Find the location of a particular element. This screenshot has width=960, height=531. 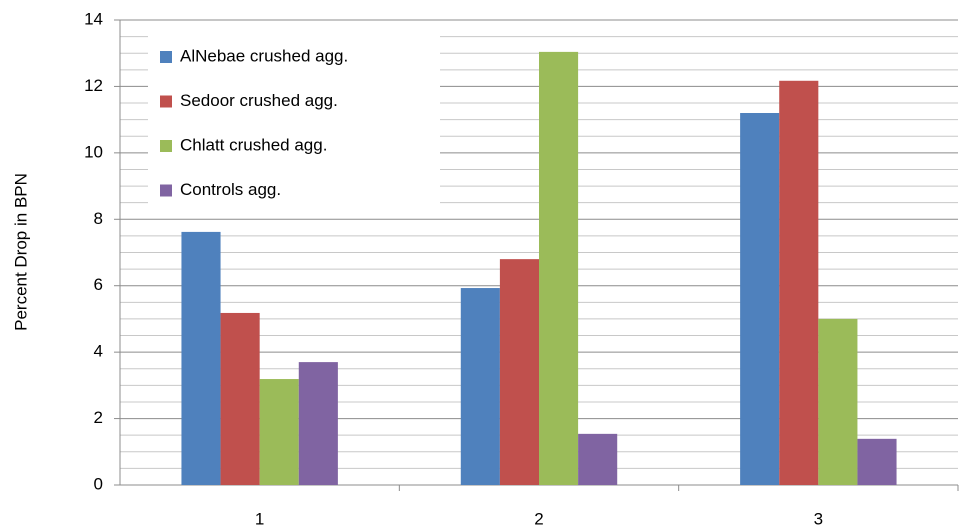

y-tick-label: 6 is located at coordinates (98, 284).